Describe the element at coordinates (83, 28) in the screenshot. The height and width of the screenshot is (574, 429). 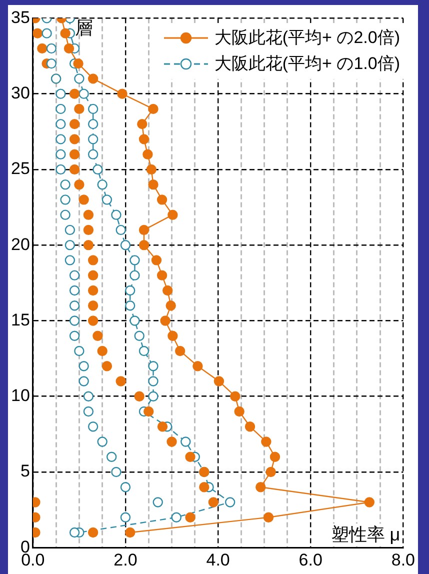
I see `y-axis-title: 層` at that location.